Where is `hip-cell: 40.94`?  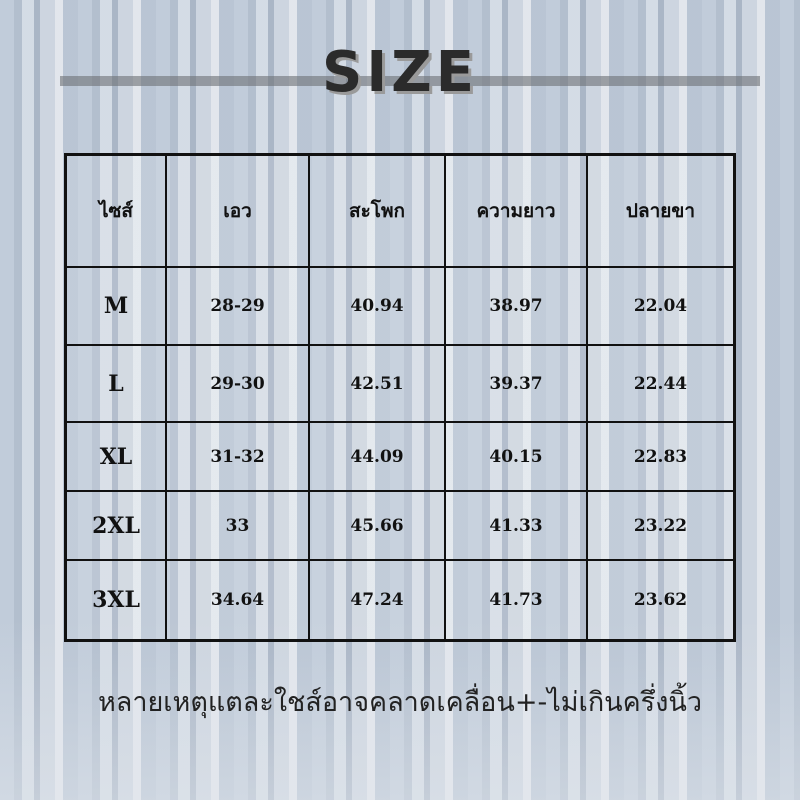 hip-cell: 40.94 is located at coordinates (377, 306).